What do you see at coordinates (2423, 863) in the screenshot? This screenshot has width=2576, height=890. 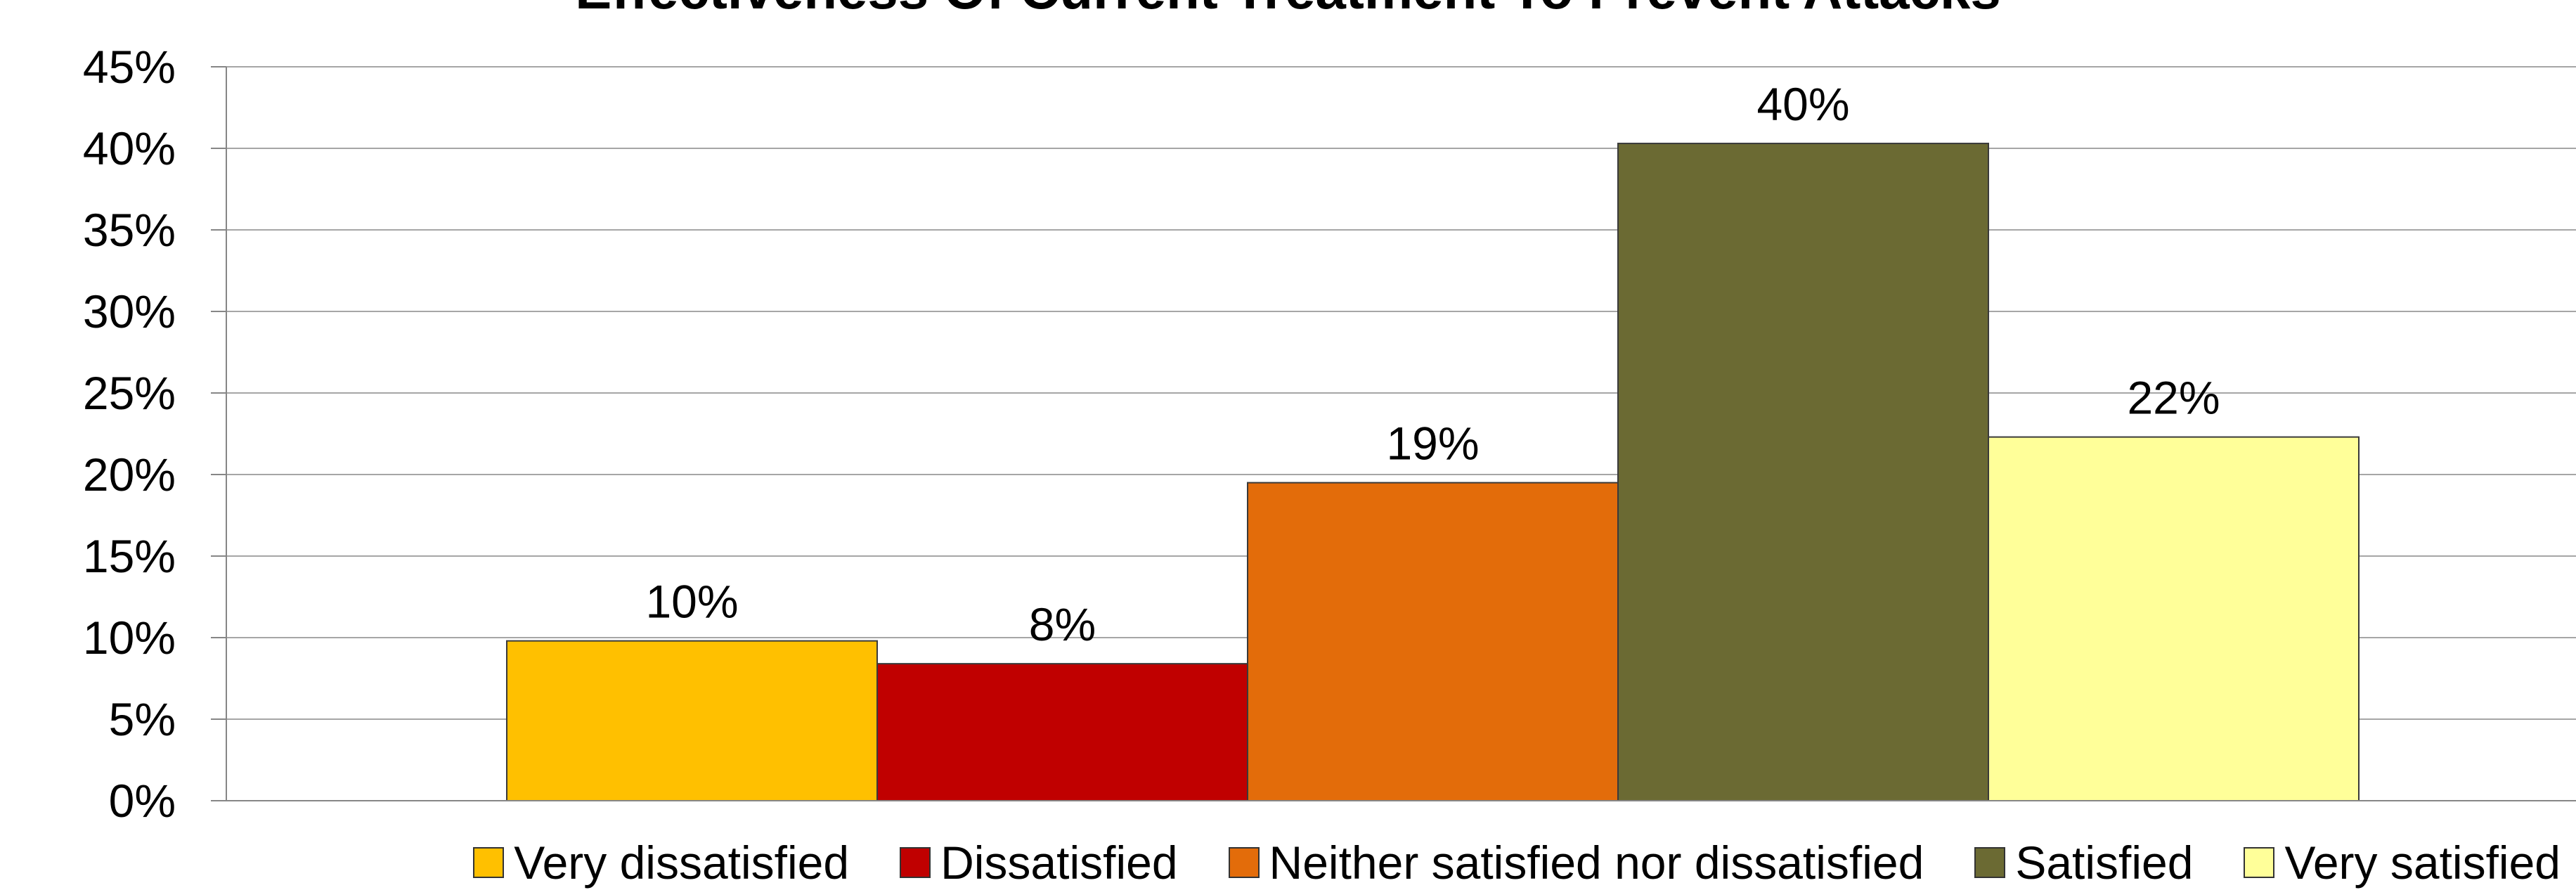 I see `legend-label: Very satisfied` at bounding box center [2423, 863].